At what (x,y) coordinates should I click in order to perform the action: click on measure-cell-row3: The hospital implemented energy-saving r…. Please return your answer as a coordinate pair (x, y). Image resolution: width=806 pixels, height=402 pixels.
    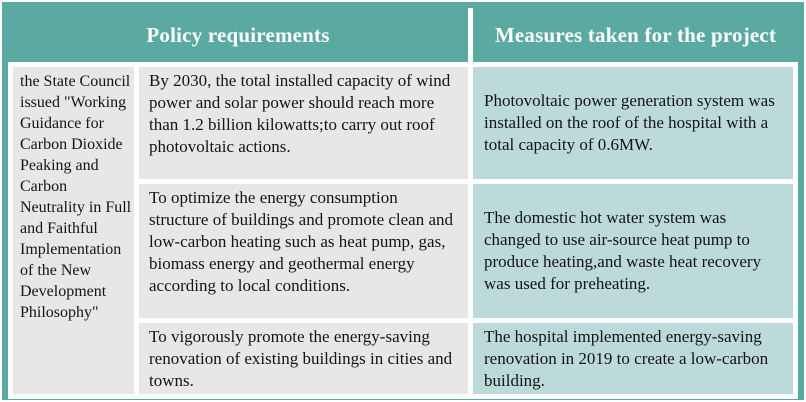
    Looking at the image, I should click on (633, 358).